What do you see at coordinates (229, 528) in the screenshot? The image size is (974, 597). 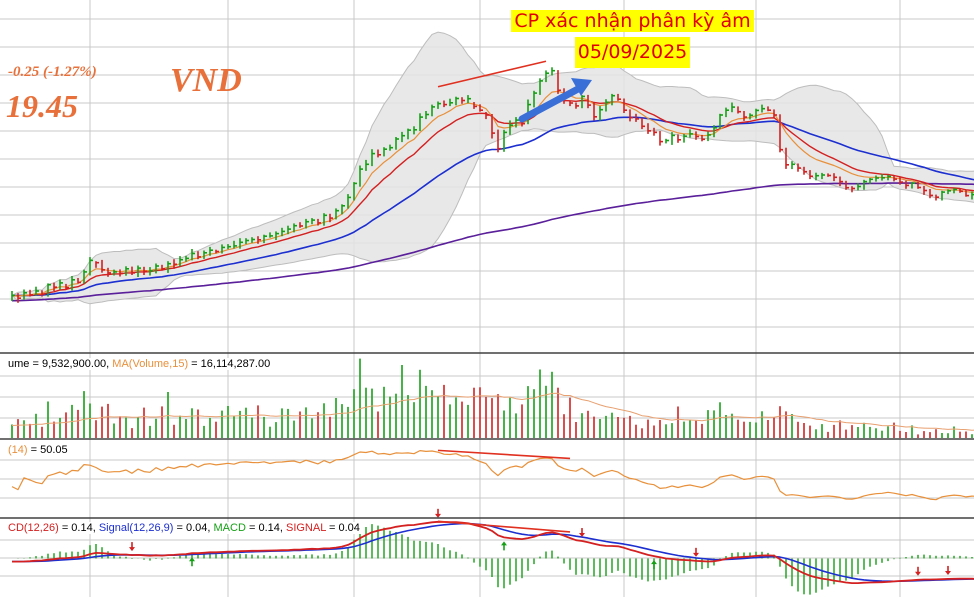 I see `macd-hist-label: MACD` at bounding box center [229, 528].